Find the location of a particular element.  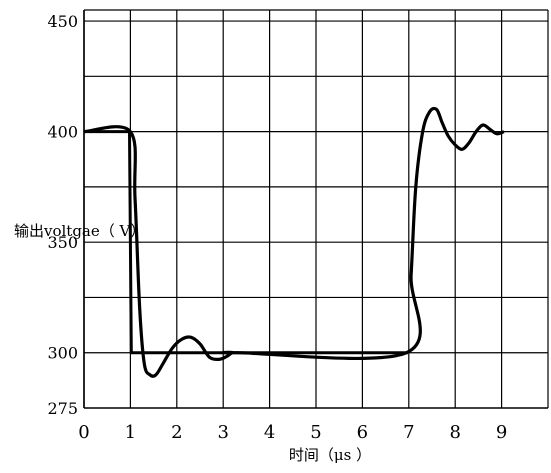

x-tick-label: 3 is located at coordinates (222, 432).